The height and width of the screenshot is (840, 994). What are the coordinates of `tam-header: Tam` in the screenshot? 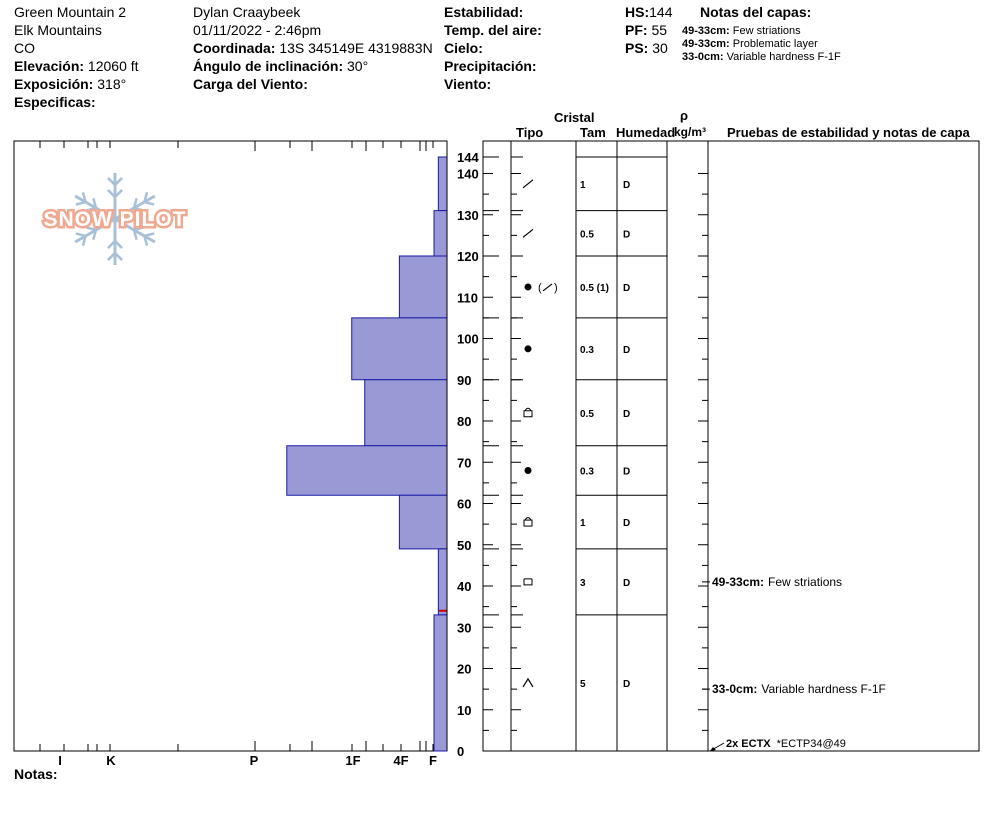 It's located at (593, 132).